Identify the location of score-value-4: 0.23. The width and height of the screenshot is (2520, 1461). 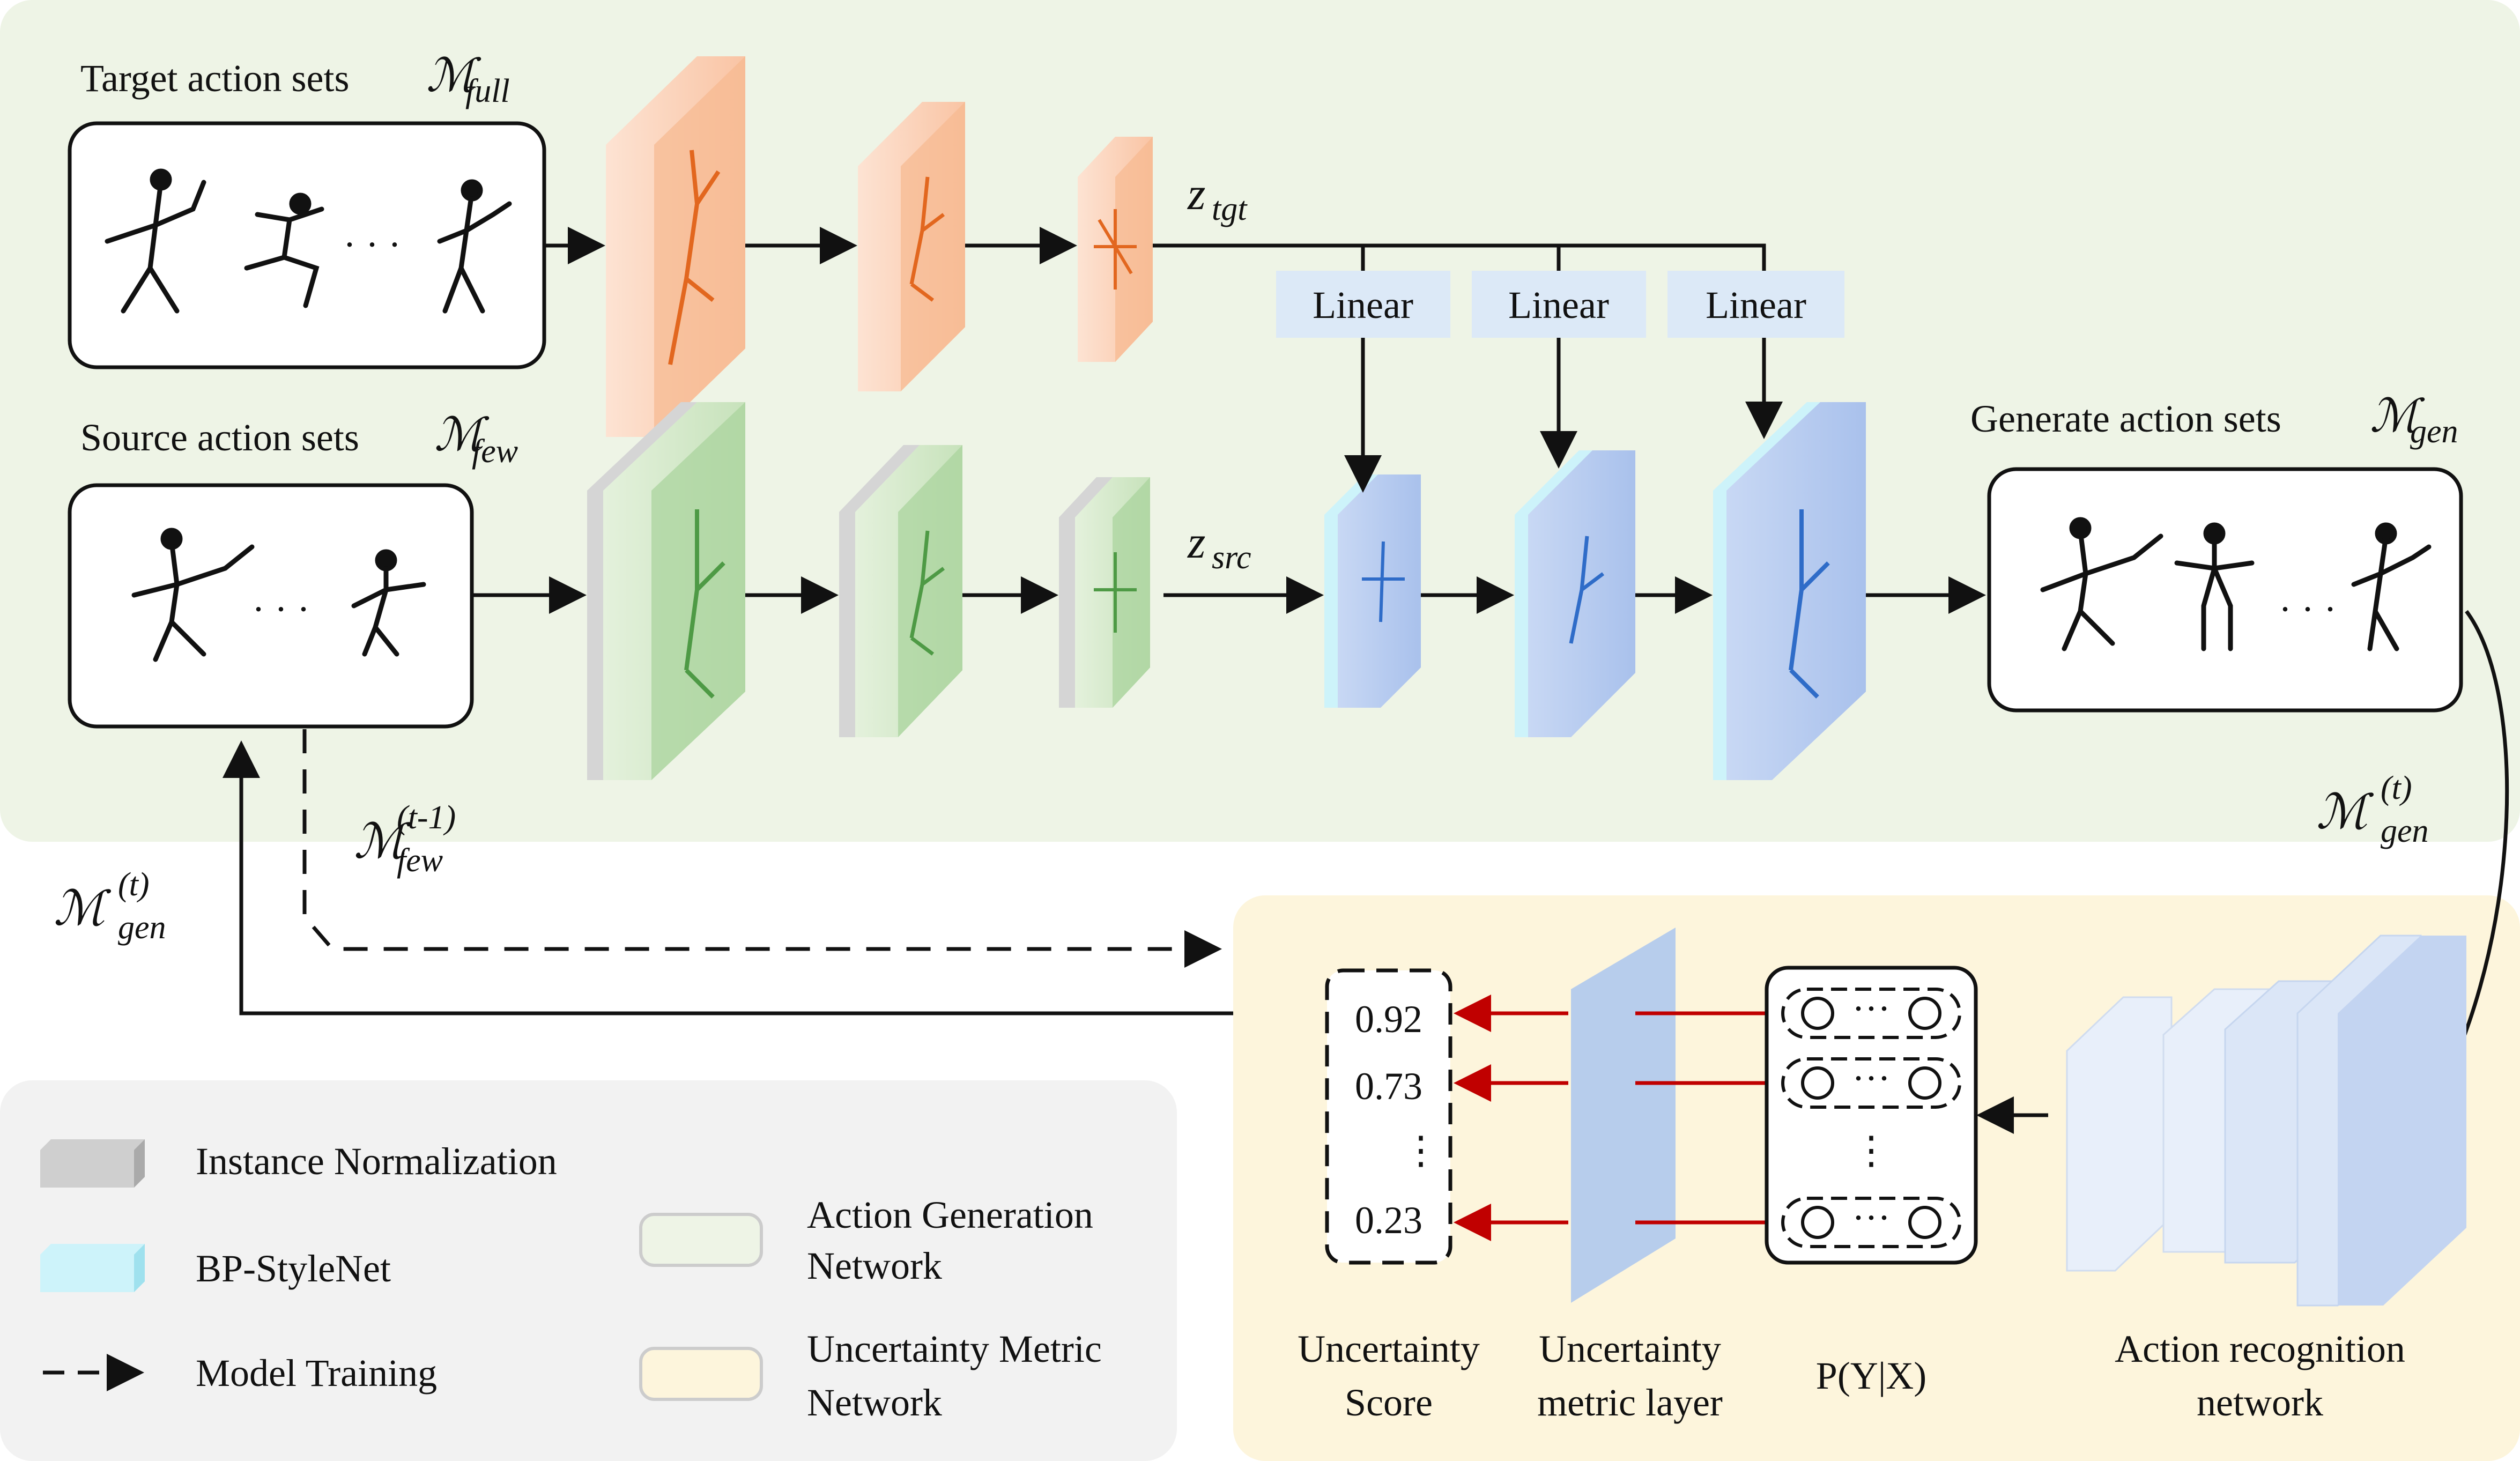
(1388, 1221).